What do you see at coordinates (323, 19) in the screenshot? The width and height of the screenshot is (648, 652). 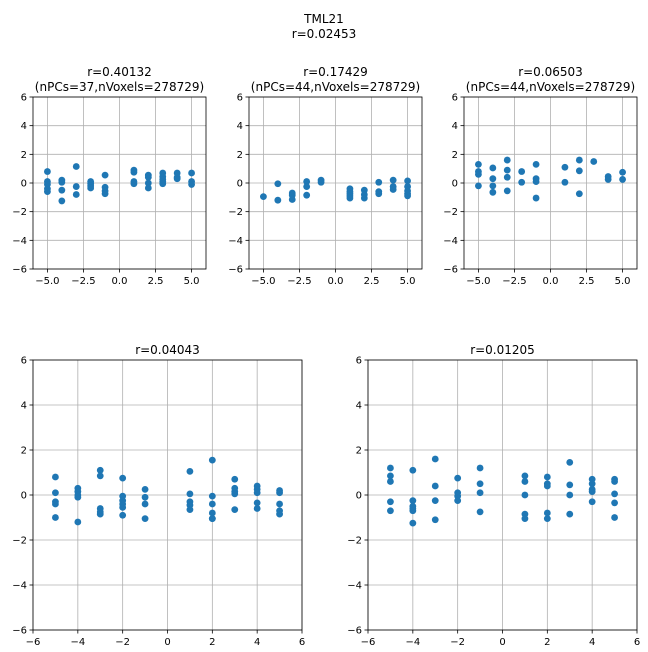 I see `figure-suptitle-line1: TML21` at bounding box center [323, 19].